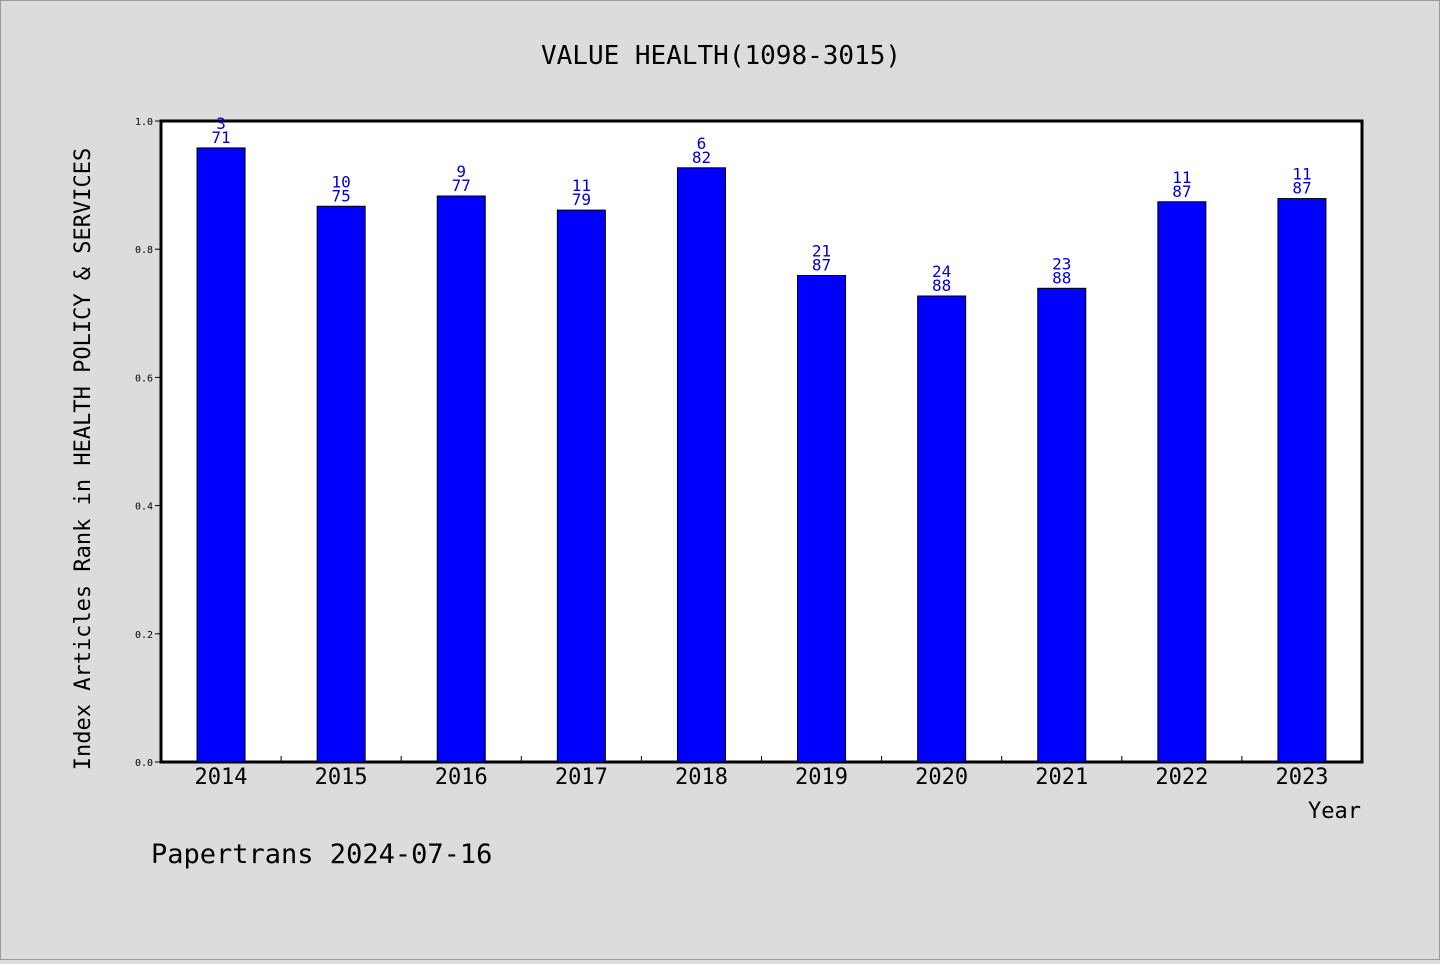 The image size is (1440, 964). I want to click on x-tick-label: 2021, so click(1061, 777).